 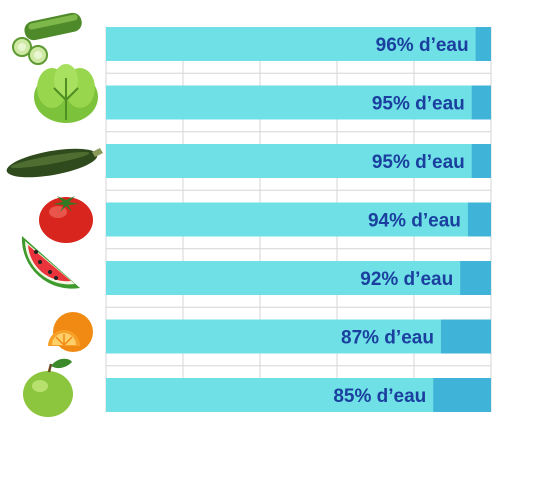 What do you see at coordinates (50, 262) in the screenshot?
I see `watermelon-icon` at bounding box center [50, 262].